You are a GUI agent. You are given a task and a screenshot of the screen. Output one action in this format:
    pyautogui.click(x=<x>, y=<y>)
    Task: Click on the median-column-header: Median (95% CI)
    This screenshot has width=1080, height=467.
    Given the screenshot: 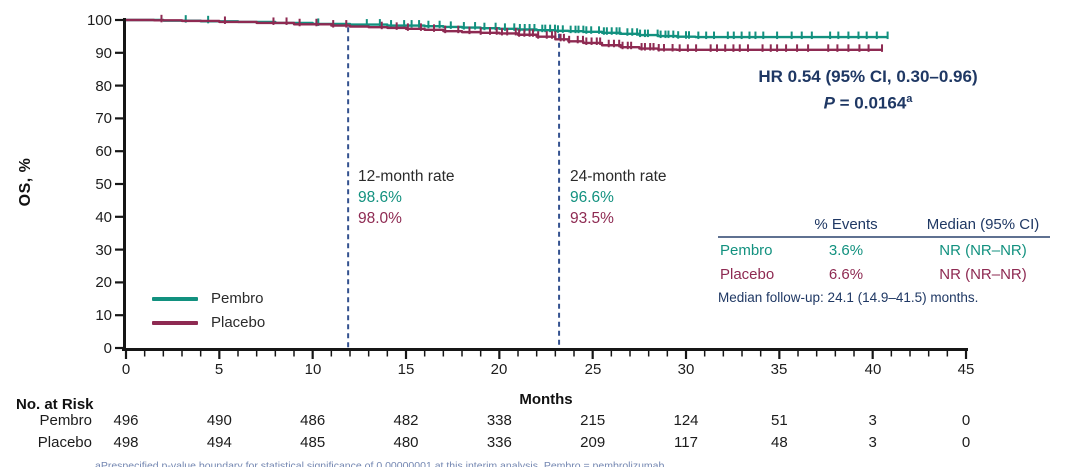 What is the action you would take?
    pyautogui.click(x=983, y=224)
    